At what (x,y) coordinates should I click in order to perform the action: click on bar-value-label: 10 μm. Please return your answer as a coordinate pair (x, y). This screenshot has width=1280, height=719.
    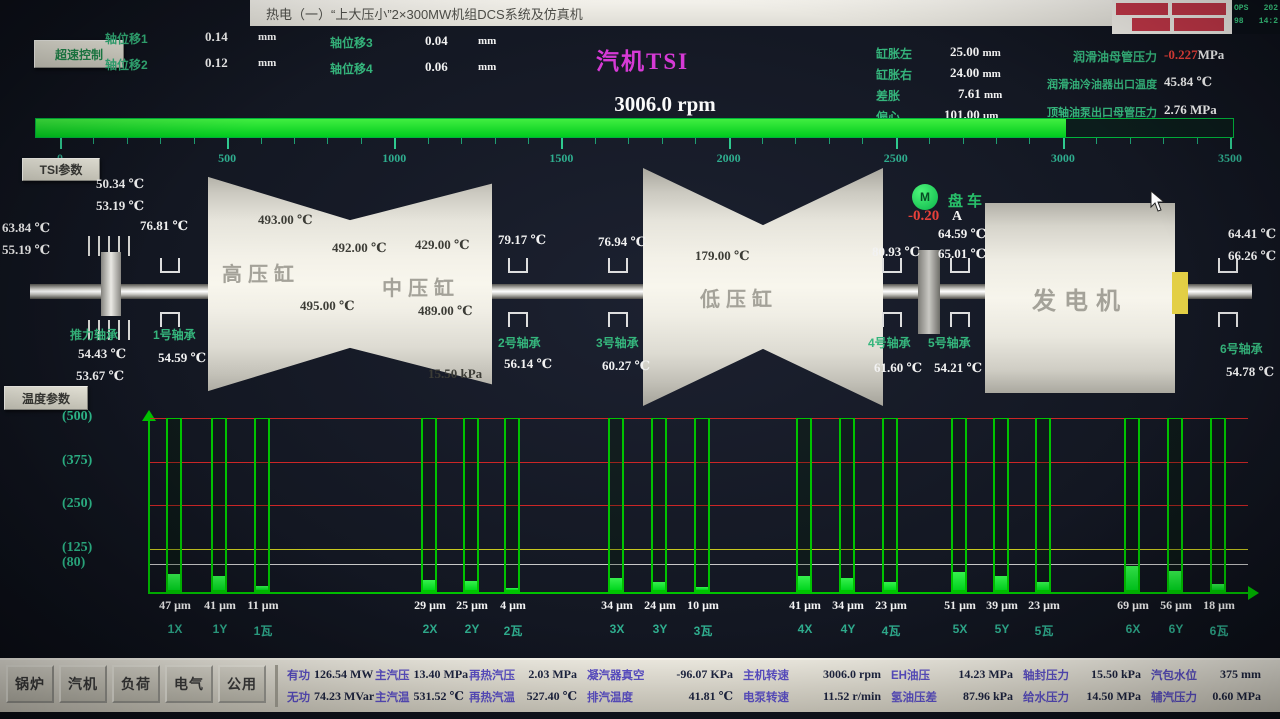
    Looking at the image, I should click on (703, 605).